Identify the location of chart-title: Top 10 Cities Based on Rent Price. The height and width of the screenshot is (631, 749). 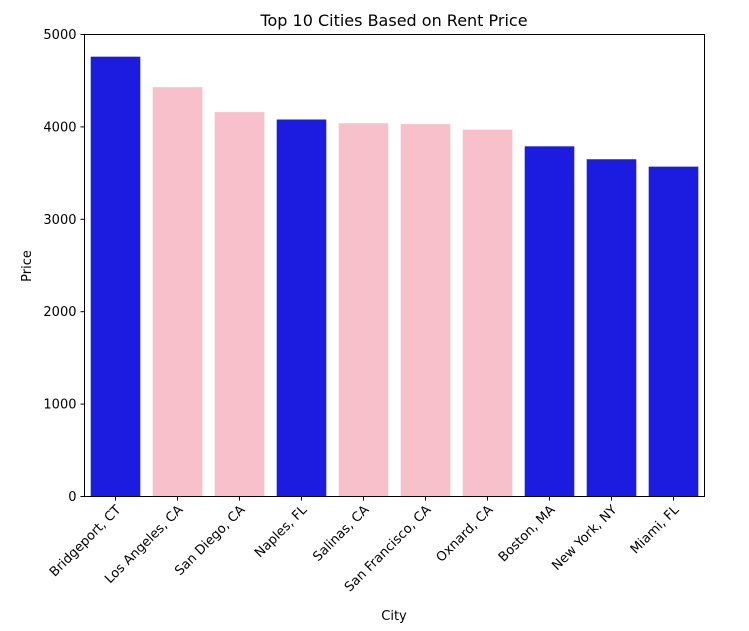
(393, 20).